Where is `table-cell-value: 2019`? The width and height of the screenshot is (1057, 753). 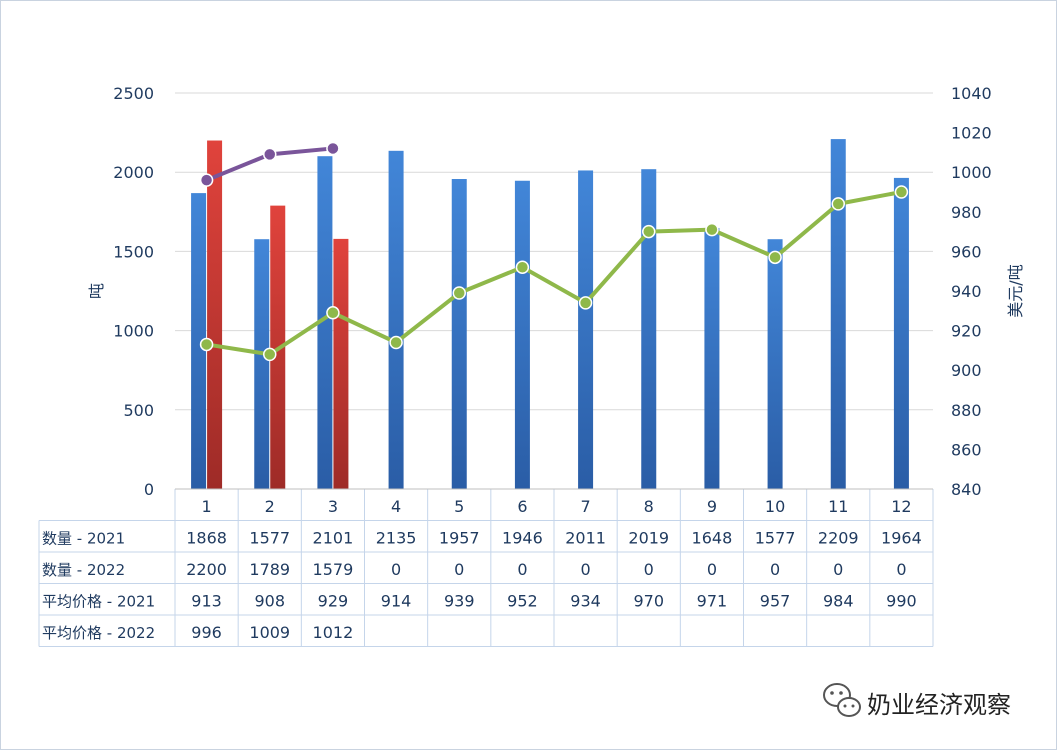
table-cell-value: 2019 is located at coordinates (648, 538).